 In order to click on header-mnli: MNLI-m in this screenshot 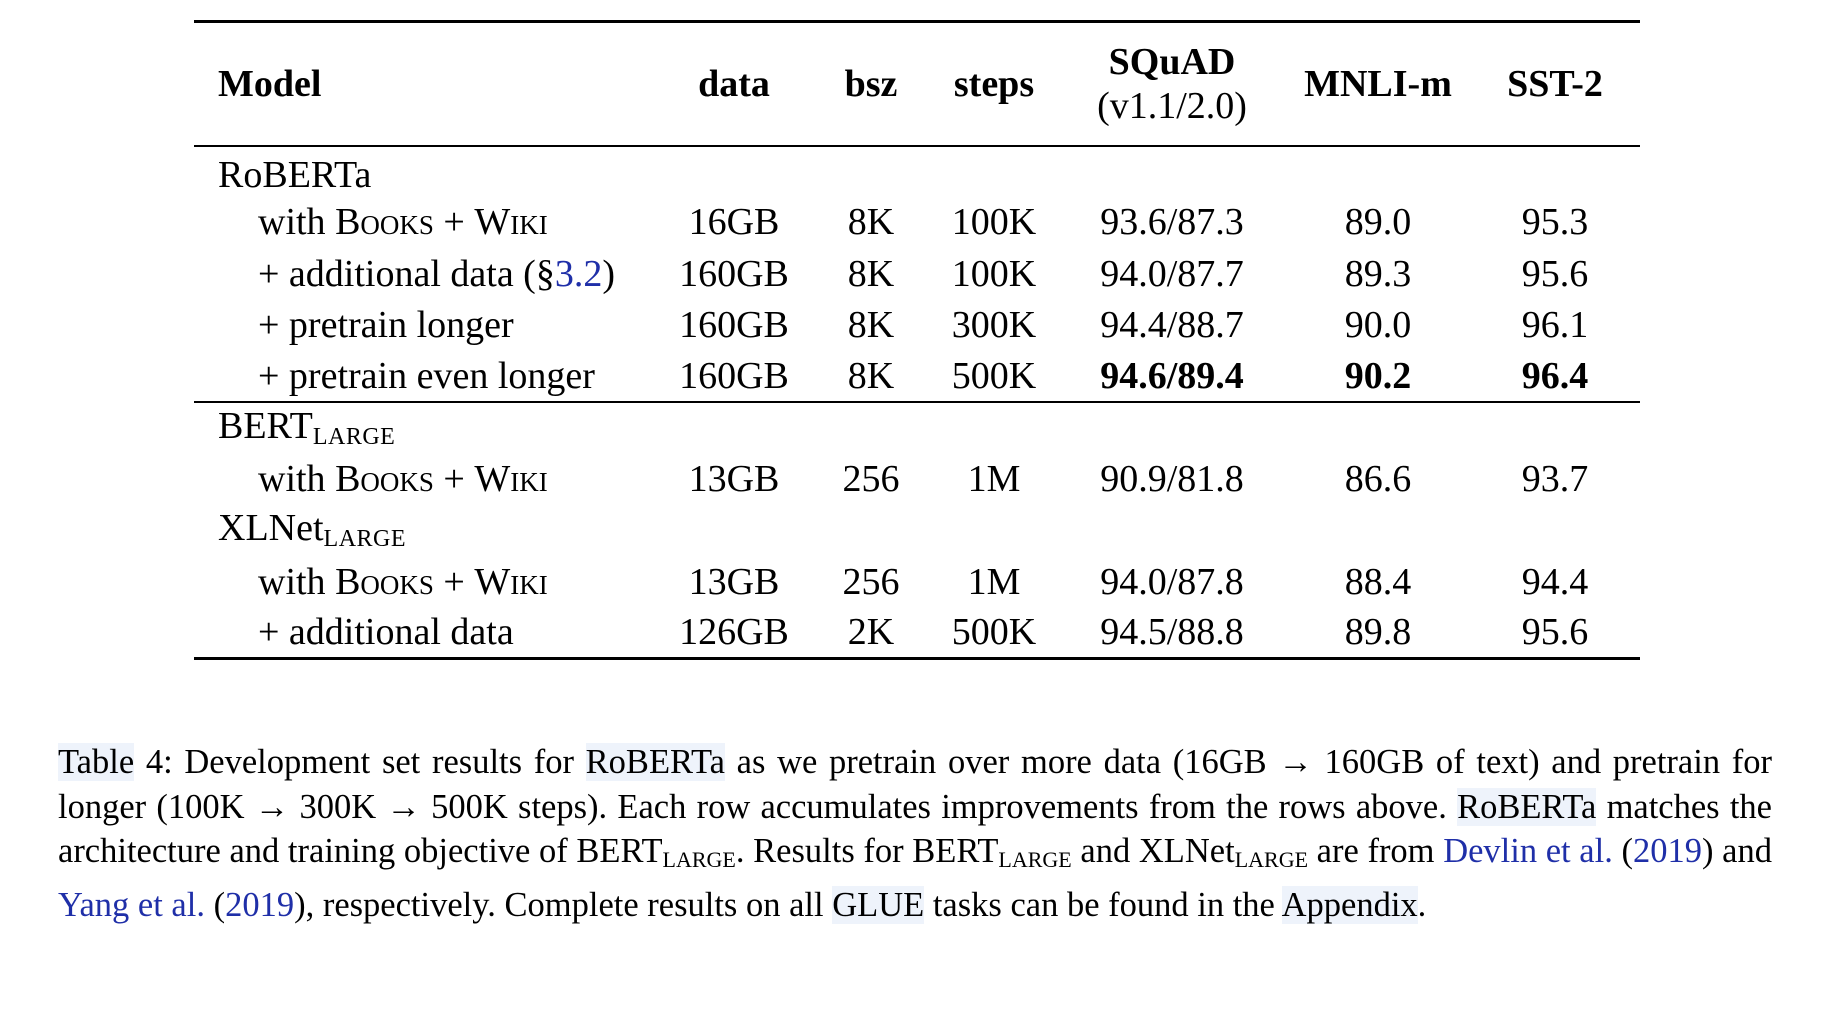, I will do `click(1378, 83)`.